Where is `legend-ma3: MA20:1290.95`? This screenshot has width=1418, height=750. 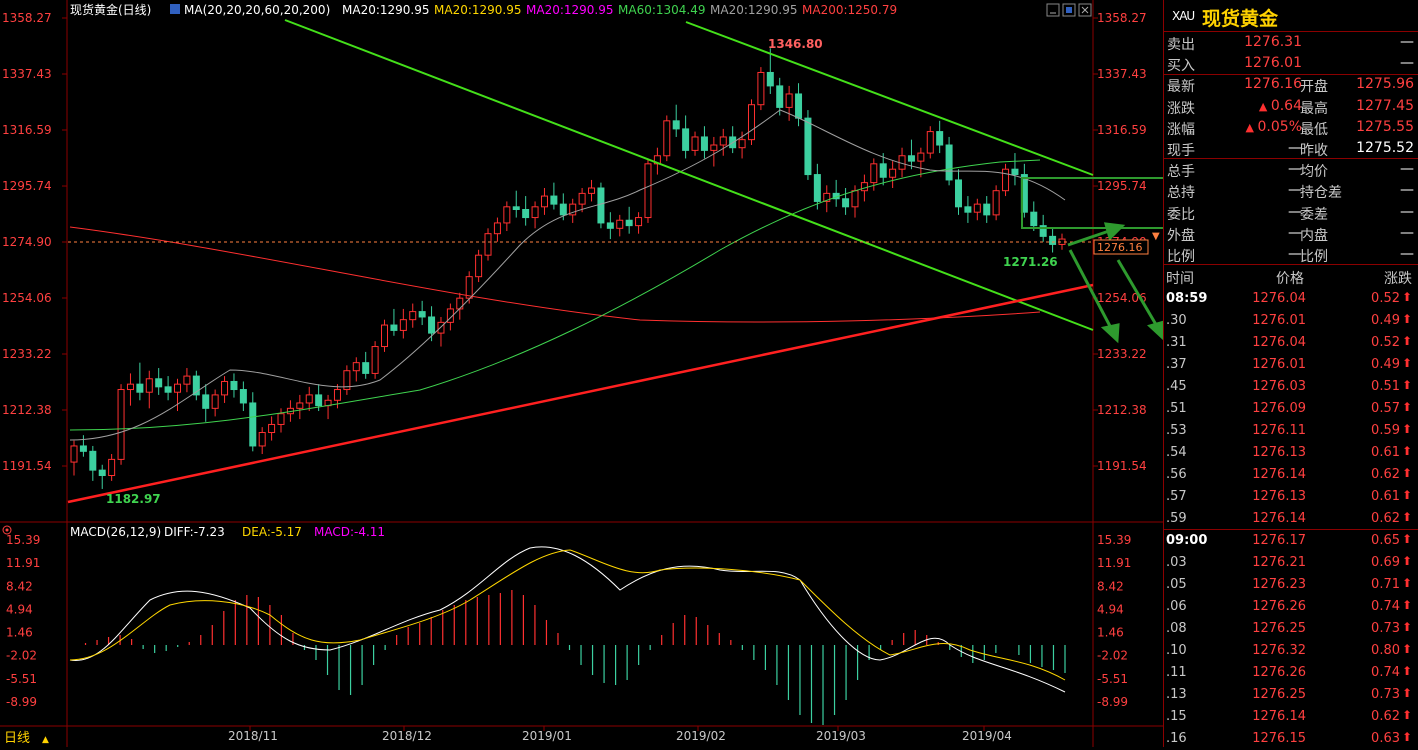 legend-ma3: MA20:1290.95 is located at coordinates (570, 10).